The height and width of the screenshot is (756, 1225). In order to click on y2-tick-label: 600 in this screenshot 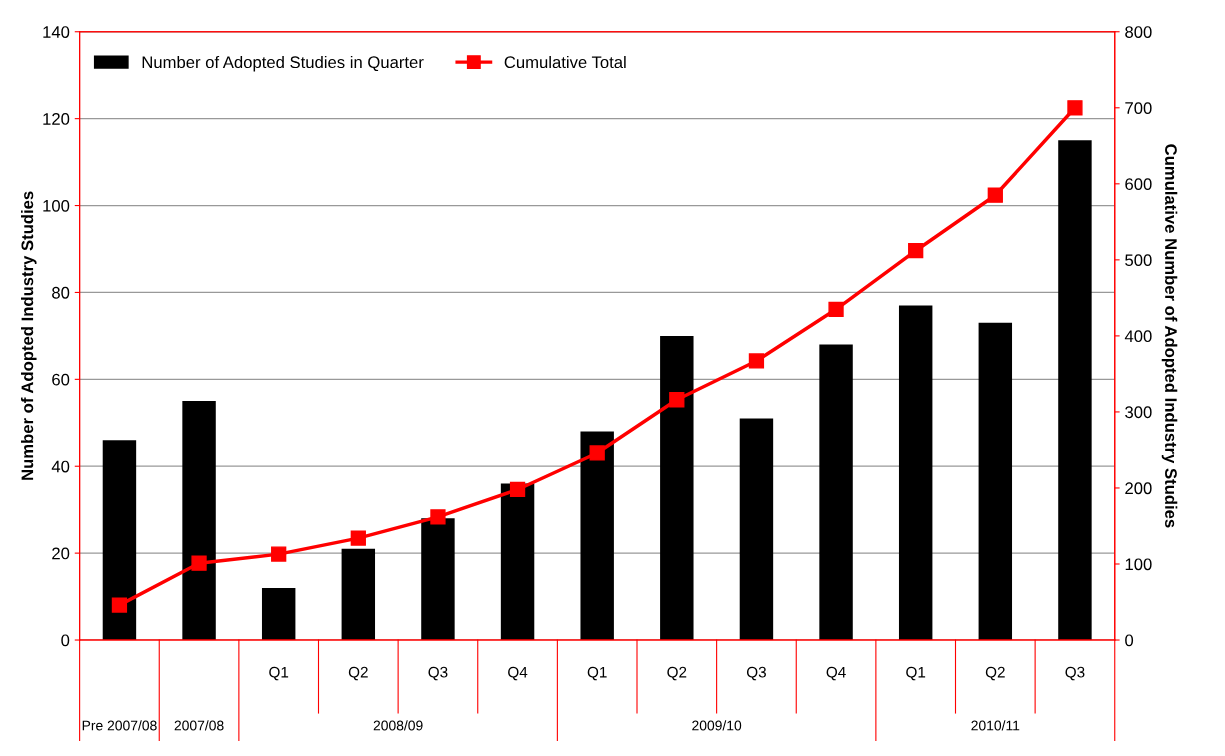, I will do `click(1138, 184)`.